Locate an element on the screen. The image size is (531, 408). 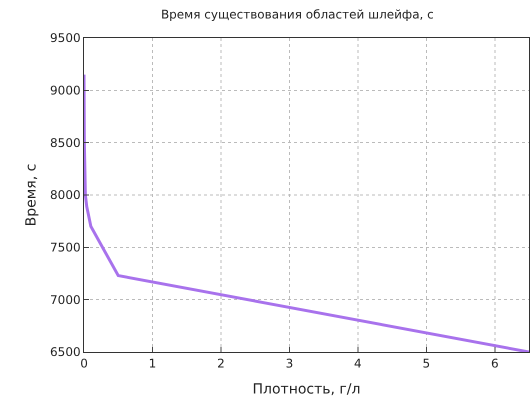
y-tick-label: 7500 is located at coordinates (65, 247).